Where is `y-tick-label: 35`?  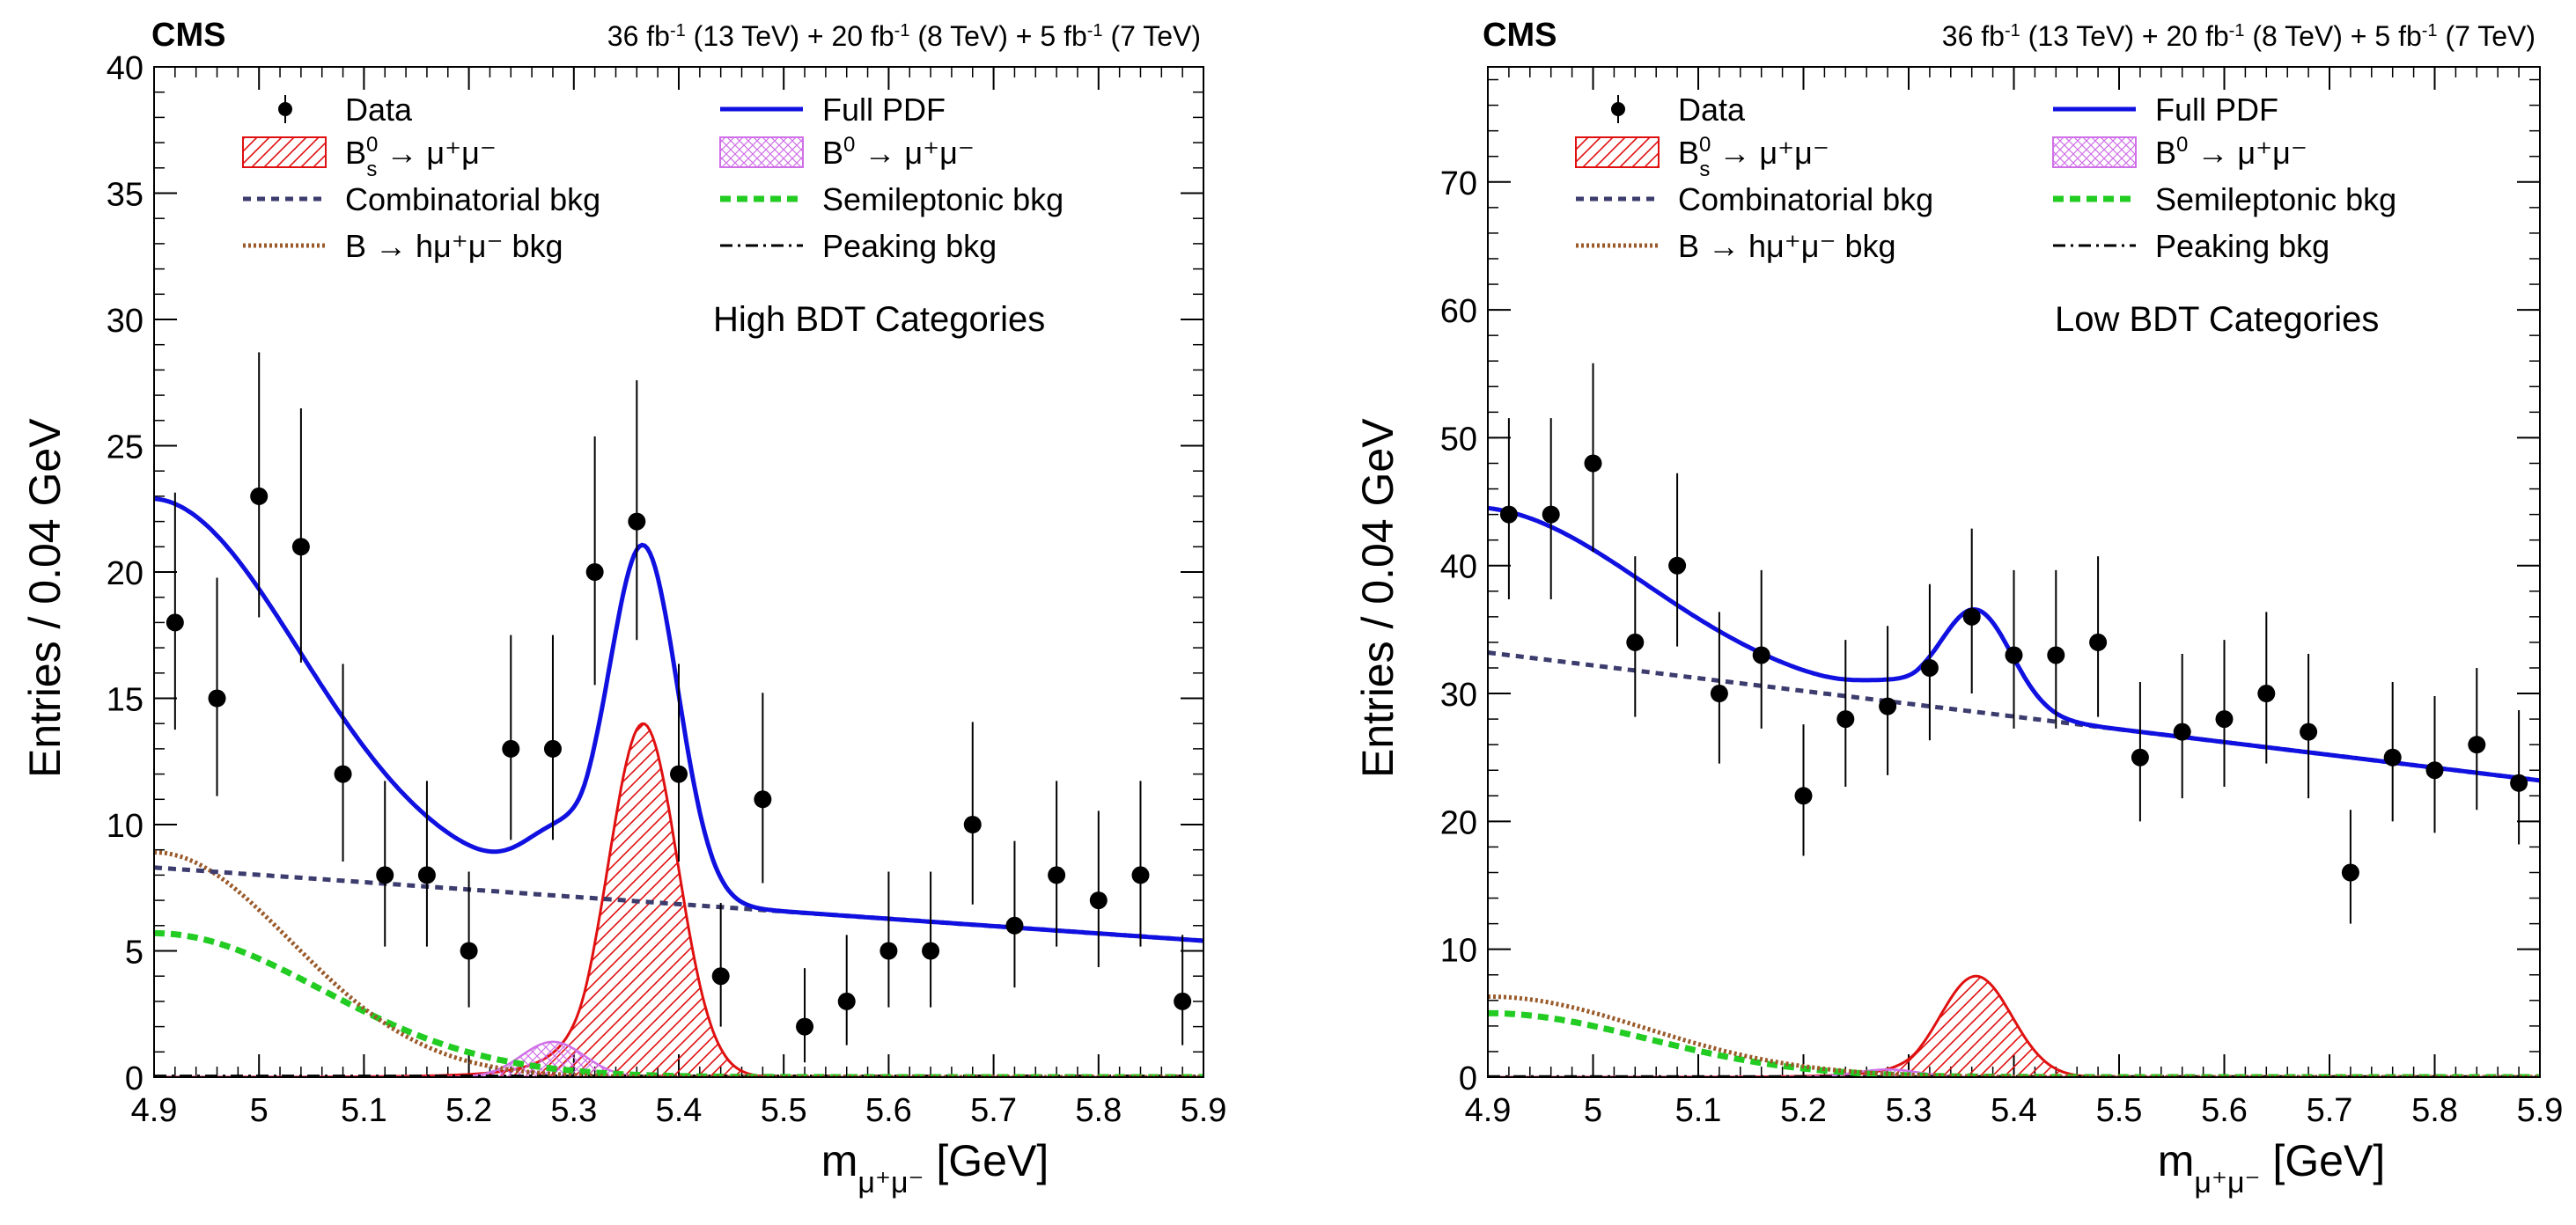
y-tick-label: 35 is located at coordinates (126, 195).